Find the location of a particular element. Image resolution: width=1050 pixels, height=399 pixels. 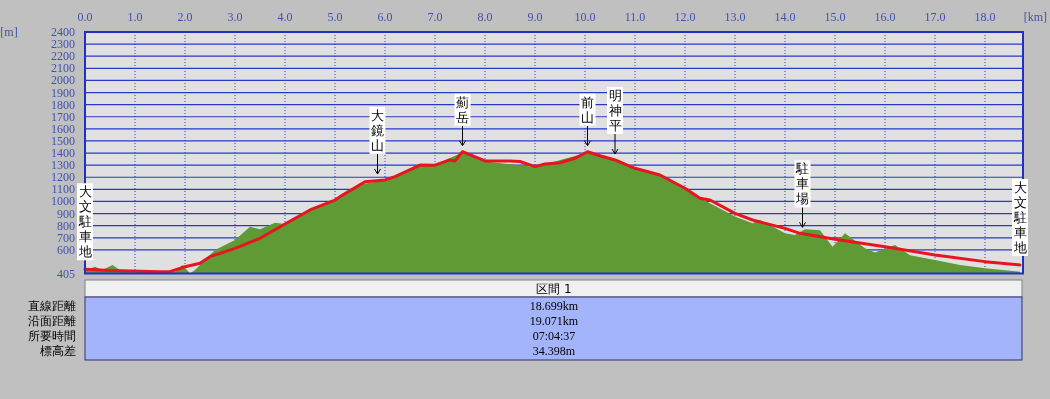

y-tick-label: 1700 is located at coordinates (63, 116).